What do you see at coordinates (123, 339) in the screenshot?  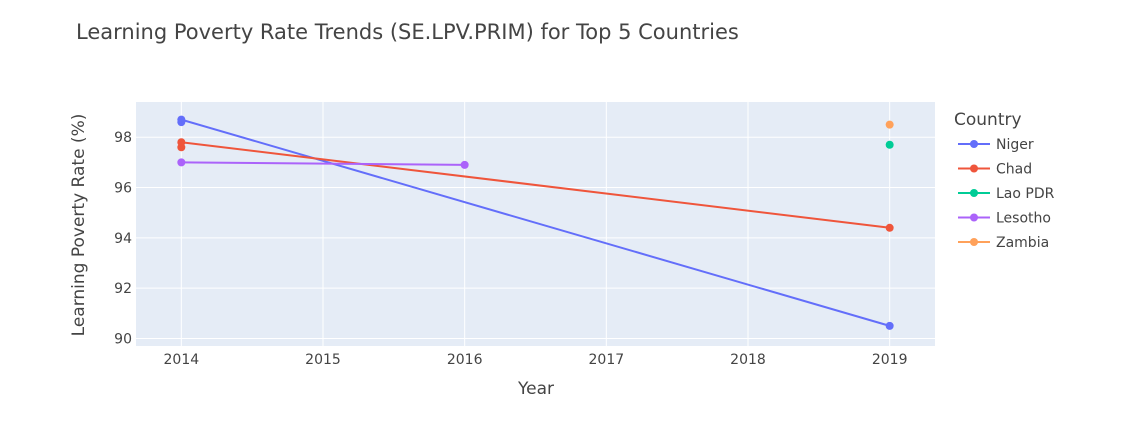 I see `y-tick-label: 90` at bounding box center [123, 339].